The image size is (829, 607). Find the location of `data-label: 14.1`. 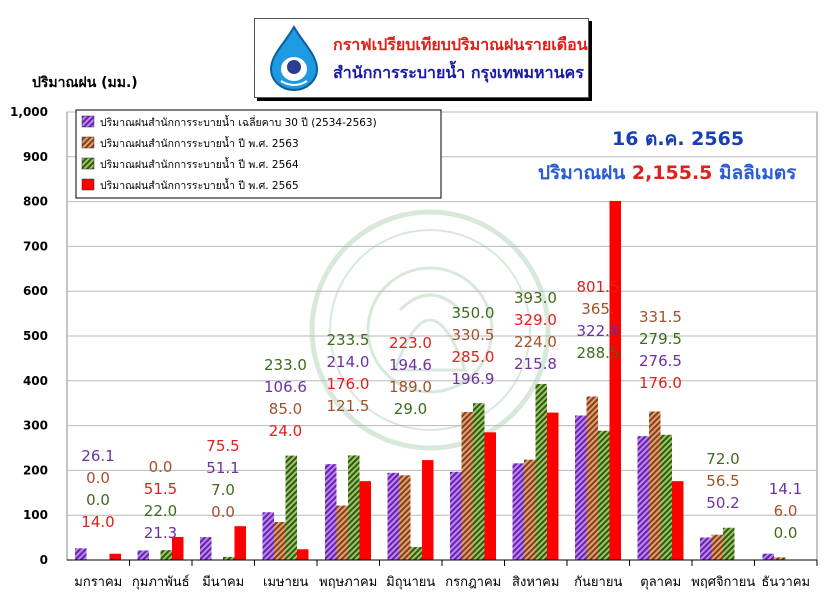

data-label: 14.1 is located at coordinates (785, 489).